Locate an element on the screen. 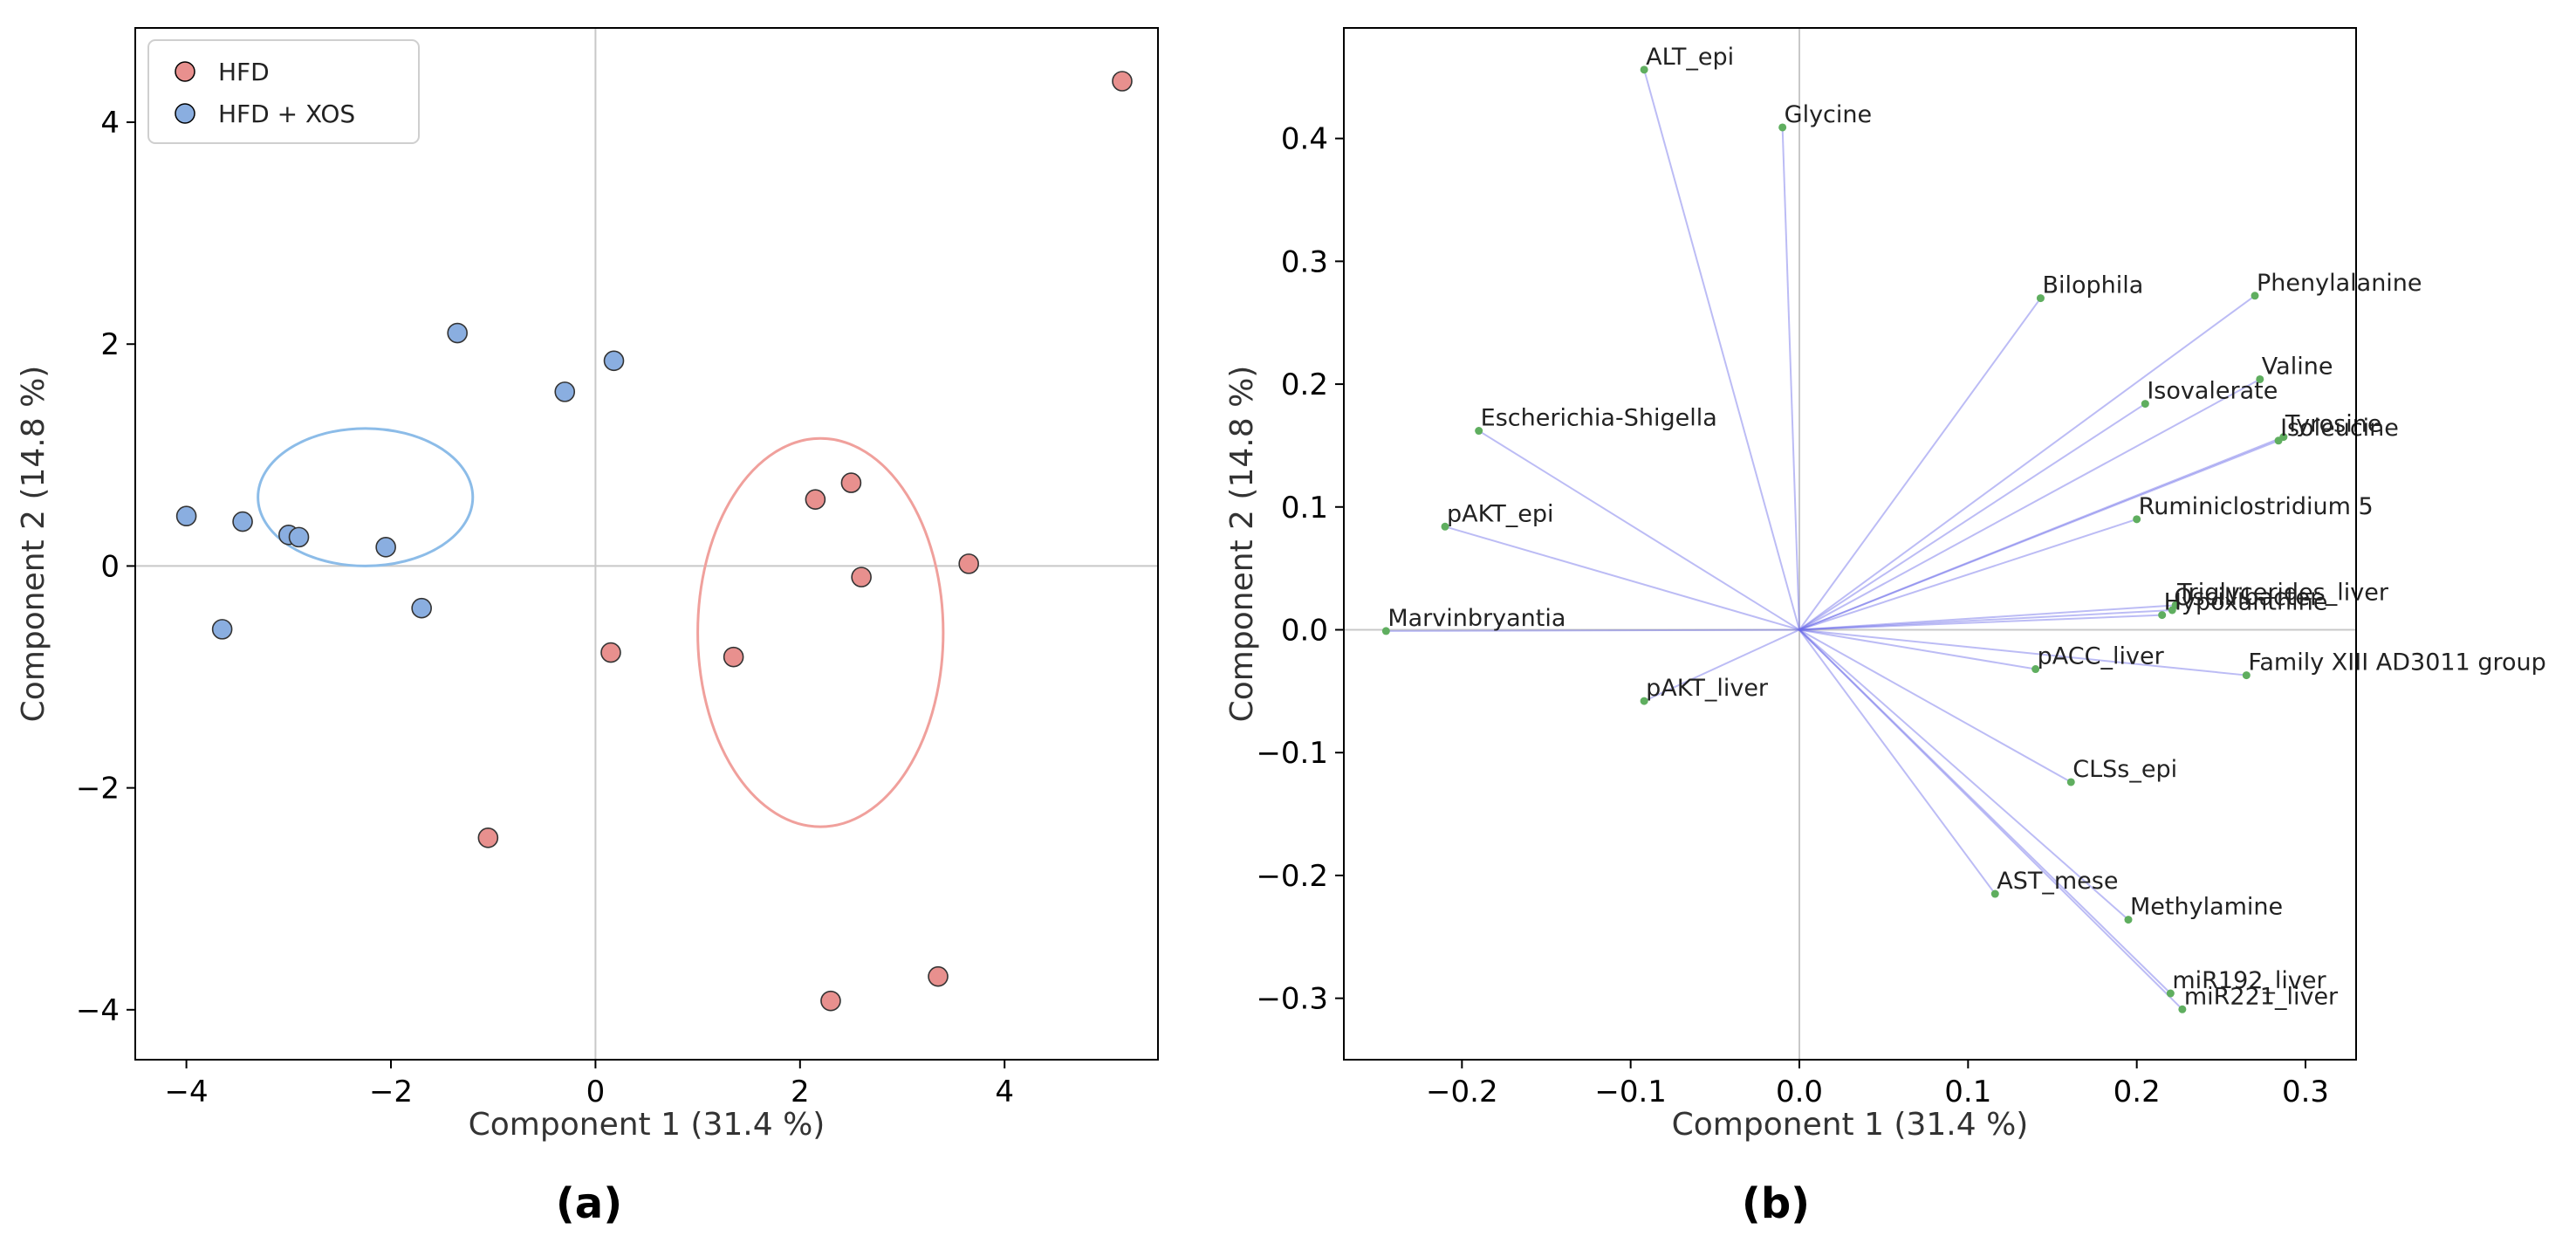 Image resolution: width=2576 pixels, height=1243 pixels. loading-label-clss-epi: CLSs_epi is located at coordinates (2125, 769).